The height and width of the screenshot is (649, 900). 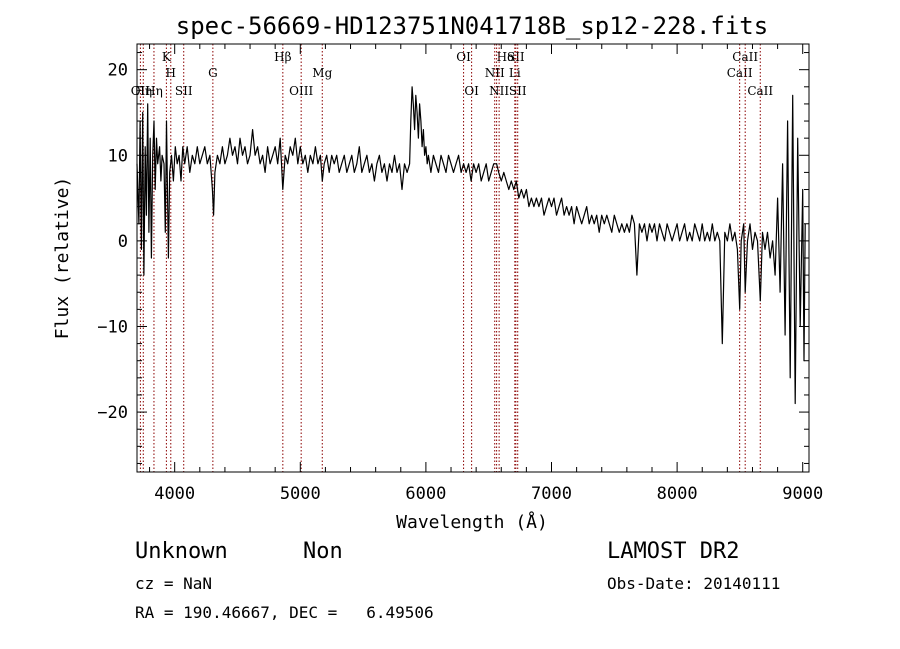 I want to click on x-tick-label-4: 8000, so click(x=677, y=494).